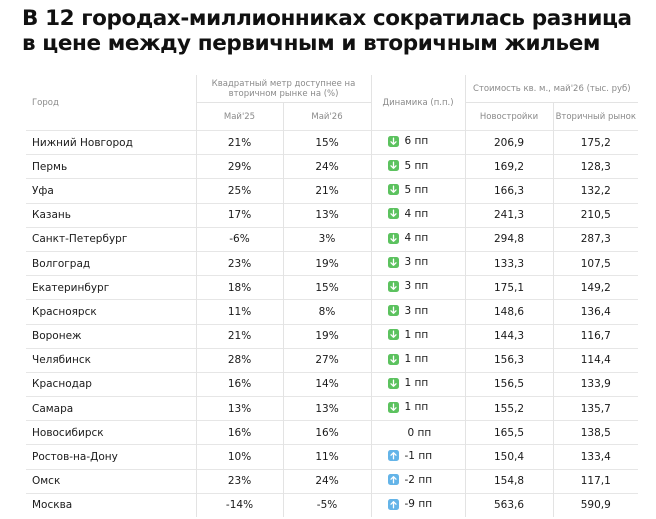 The height and width of the screenshot is (519, 656). I want to click on may25-cell: 28%, so click(239, 360).